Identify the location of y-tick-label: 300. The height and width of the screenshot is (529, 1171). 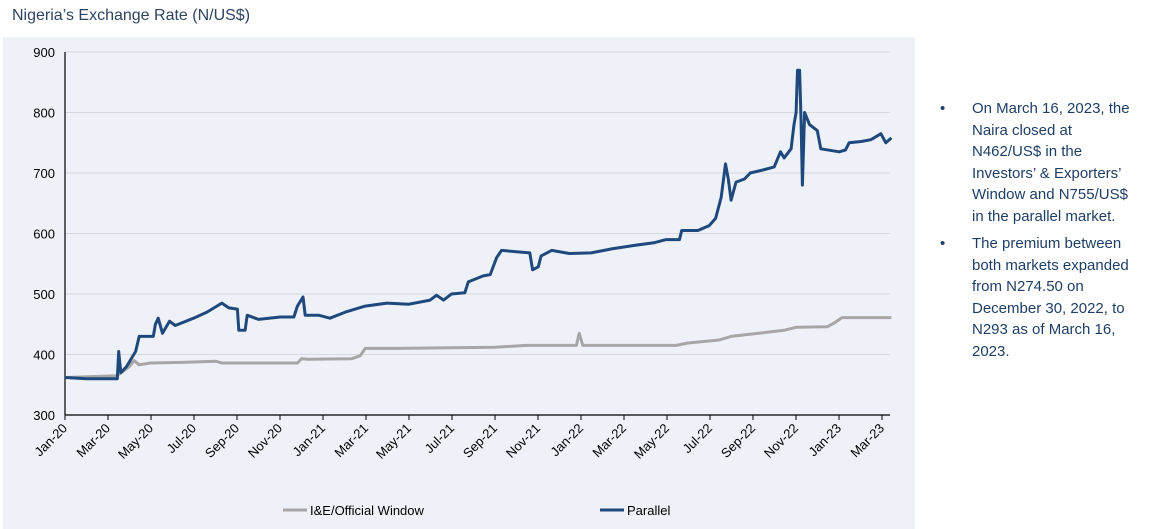
(44, 415).